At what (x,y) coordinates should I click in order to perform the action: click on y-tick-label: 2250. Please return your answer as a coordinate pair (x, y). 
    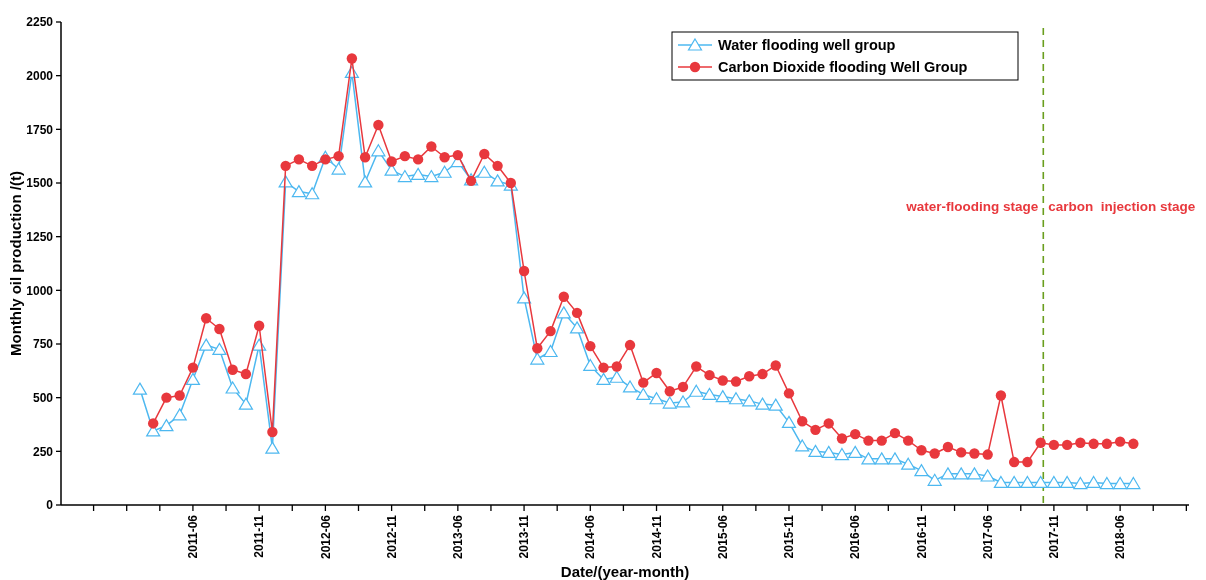
    Looking at the image, I should click on (40, 22).